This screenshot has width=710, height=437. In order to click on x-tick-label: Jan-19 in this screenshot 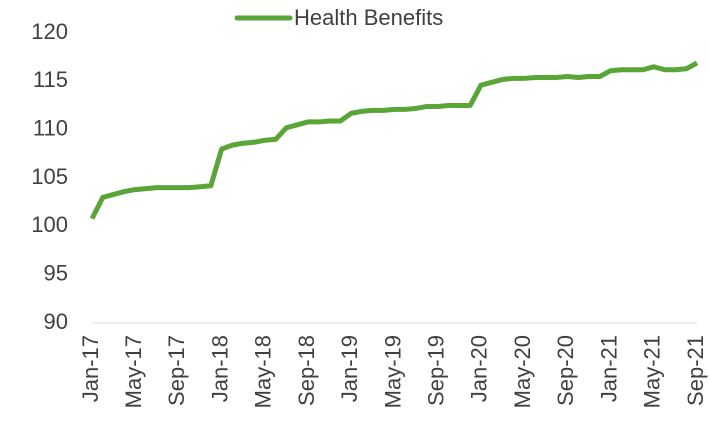, I will do `click(349, 368)`.